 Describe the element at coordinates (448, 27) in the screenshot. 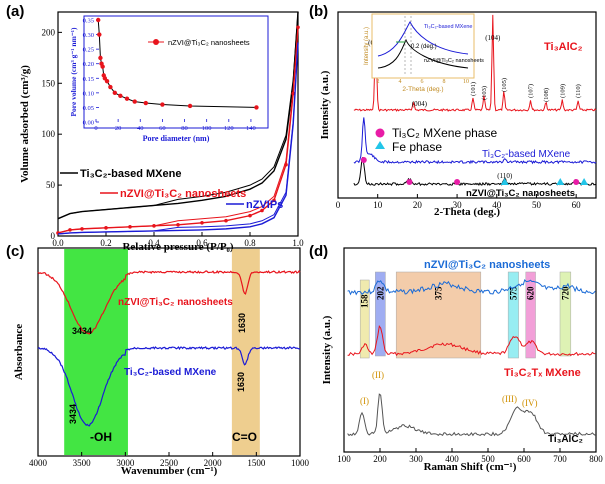

I see `inset-b-legend-mxene: Ti₃C₂-based MXene` at that location.